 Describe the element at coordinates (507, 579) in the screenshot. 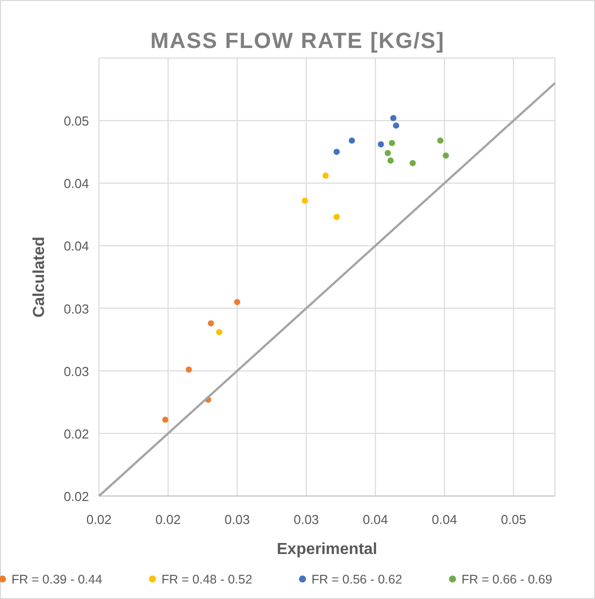

I see `legend-label: FR = 0.66 - 0.69` at that location.